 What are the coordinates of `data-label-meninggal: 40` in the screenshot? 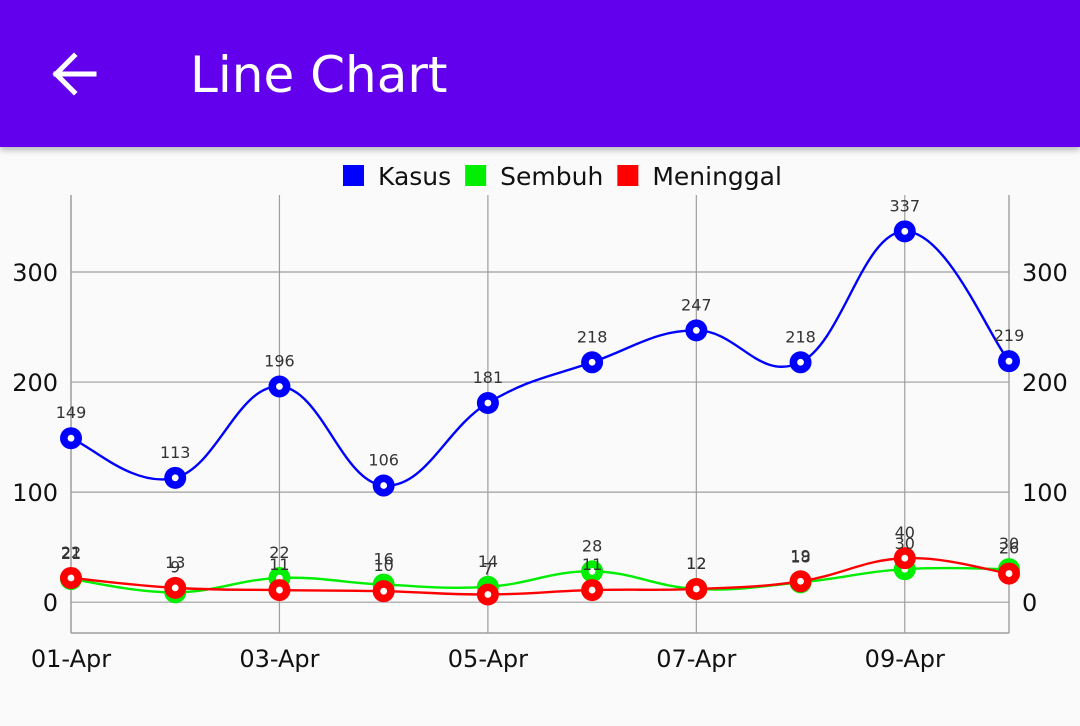 It's located at (905, 532).